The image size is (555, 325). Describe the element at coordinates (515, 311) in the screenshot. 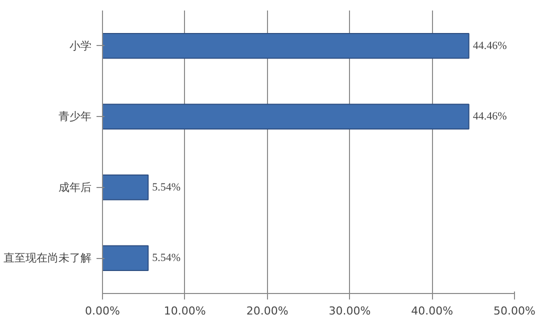

I see `x-tick-label: 50.00%` at that location.